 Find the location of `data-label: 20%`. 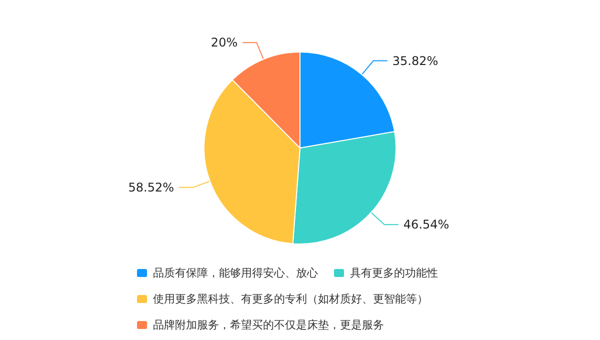

data-label: 20% is located at coordinates (224, 43).